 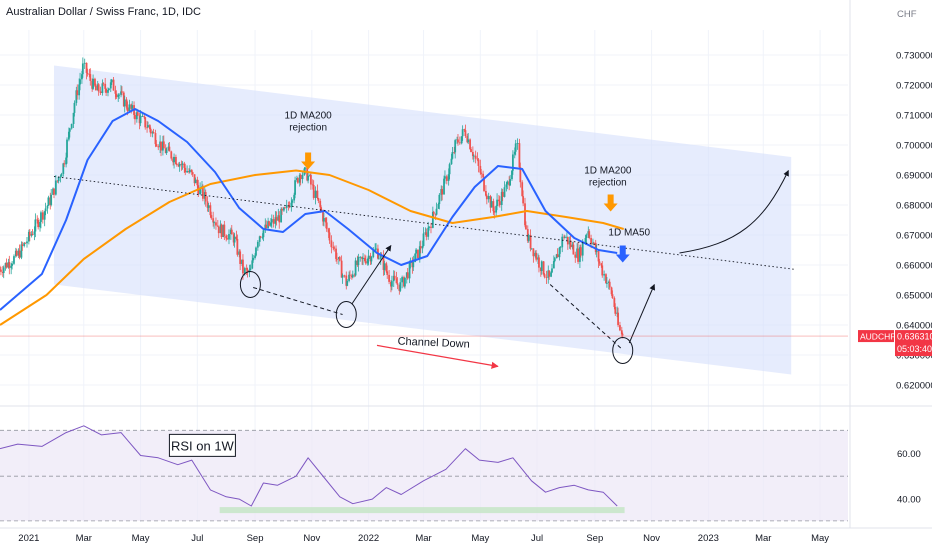 I want to click on time-tick-label: 2021, so click(x=28, y=538).